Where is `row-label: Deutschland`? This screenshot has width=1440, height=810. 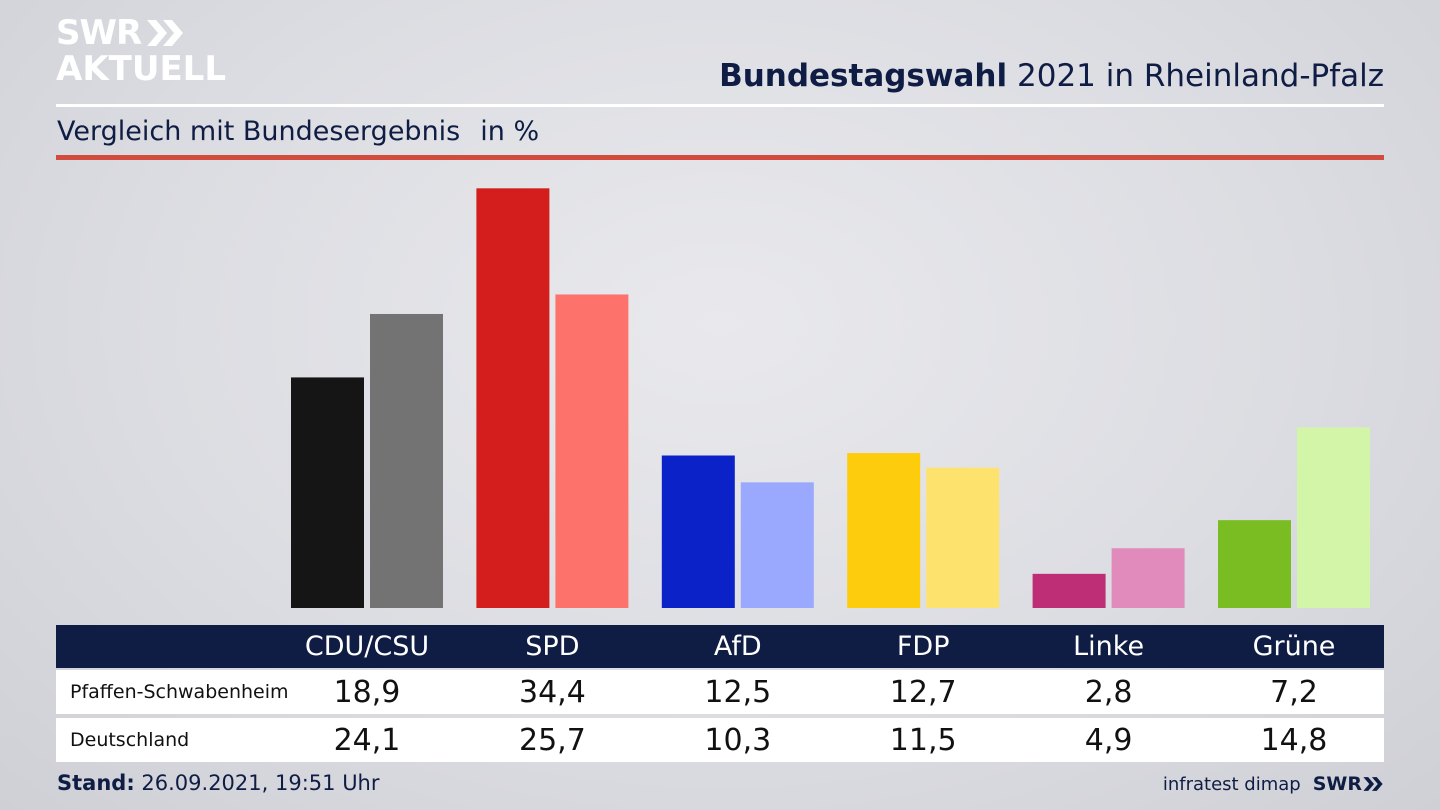 row-label: Deutschland is located at coordinates (130, 740).